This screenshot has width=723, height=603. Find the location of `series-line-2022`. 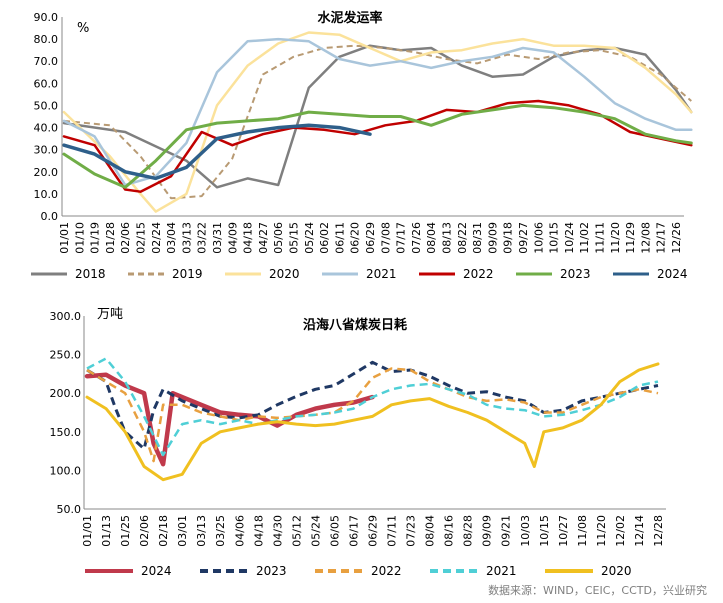

series-line-2022 is located at coordinates (372, 415).